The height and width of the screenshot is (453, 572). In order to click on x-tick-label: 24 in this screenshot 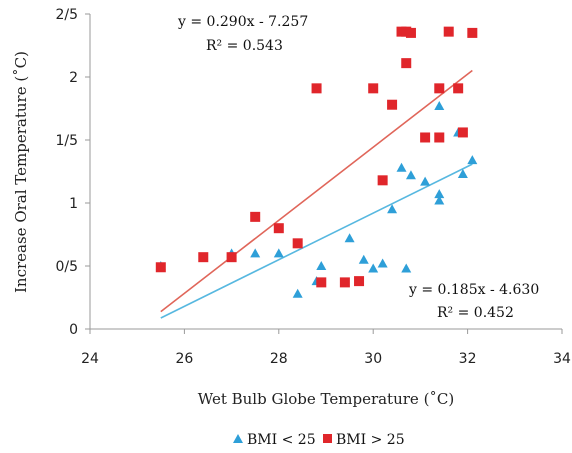, I will do `click(90, 359)`.